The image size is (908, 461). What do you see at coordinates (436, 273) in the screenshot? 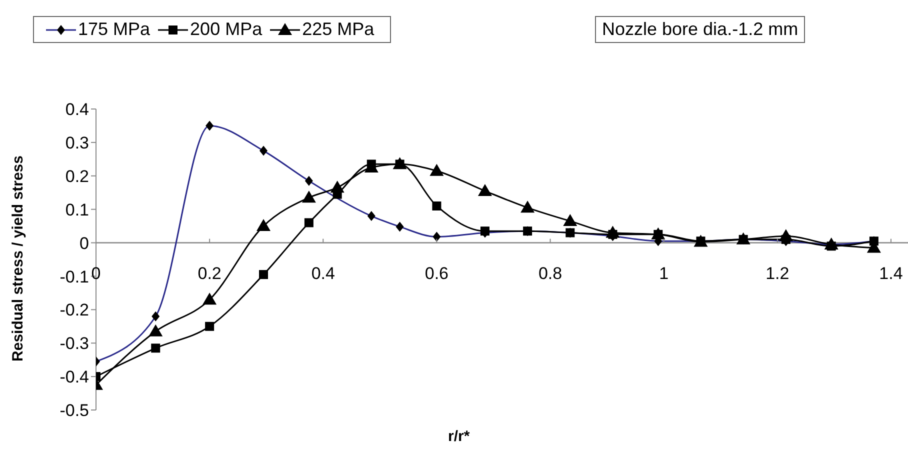
I see `x-tick-label: 0.6` at bounding box center [436, 273].